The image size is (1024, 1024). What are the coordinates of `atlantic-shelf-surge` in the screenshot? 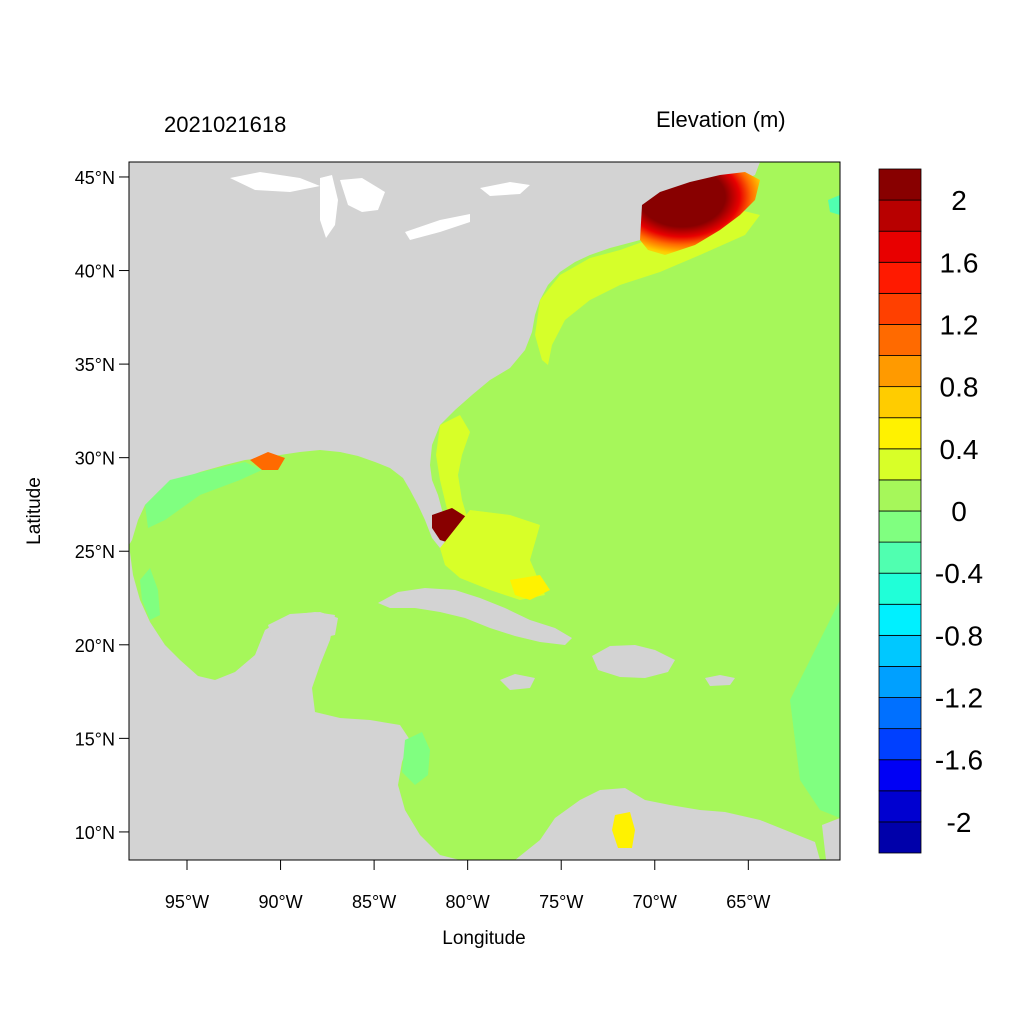 It's located at (647, 287).